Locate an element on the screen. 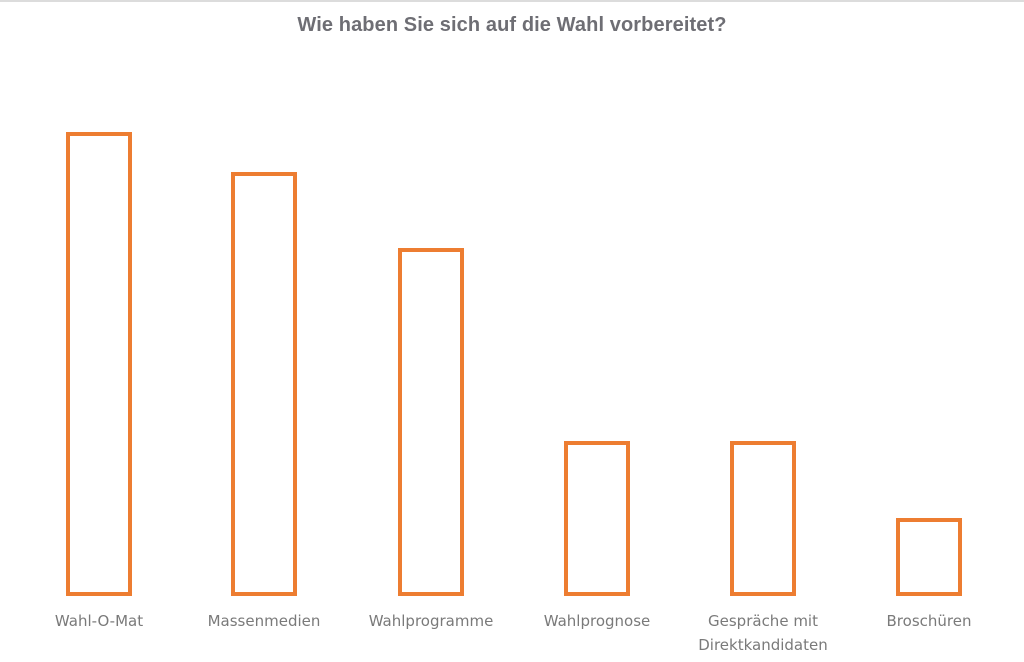 The width and height of the screenshot is (1024, 662). x-axis-label: Wahlprogramme is located at coordinates (431, 621).